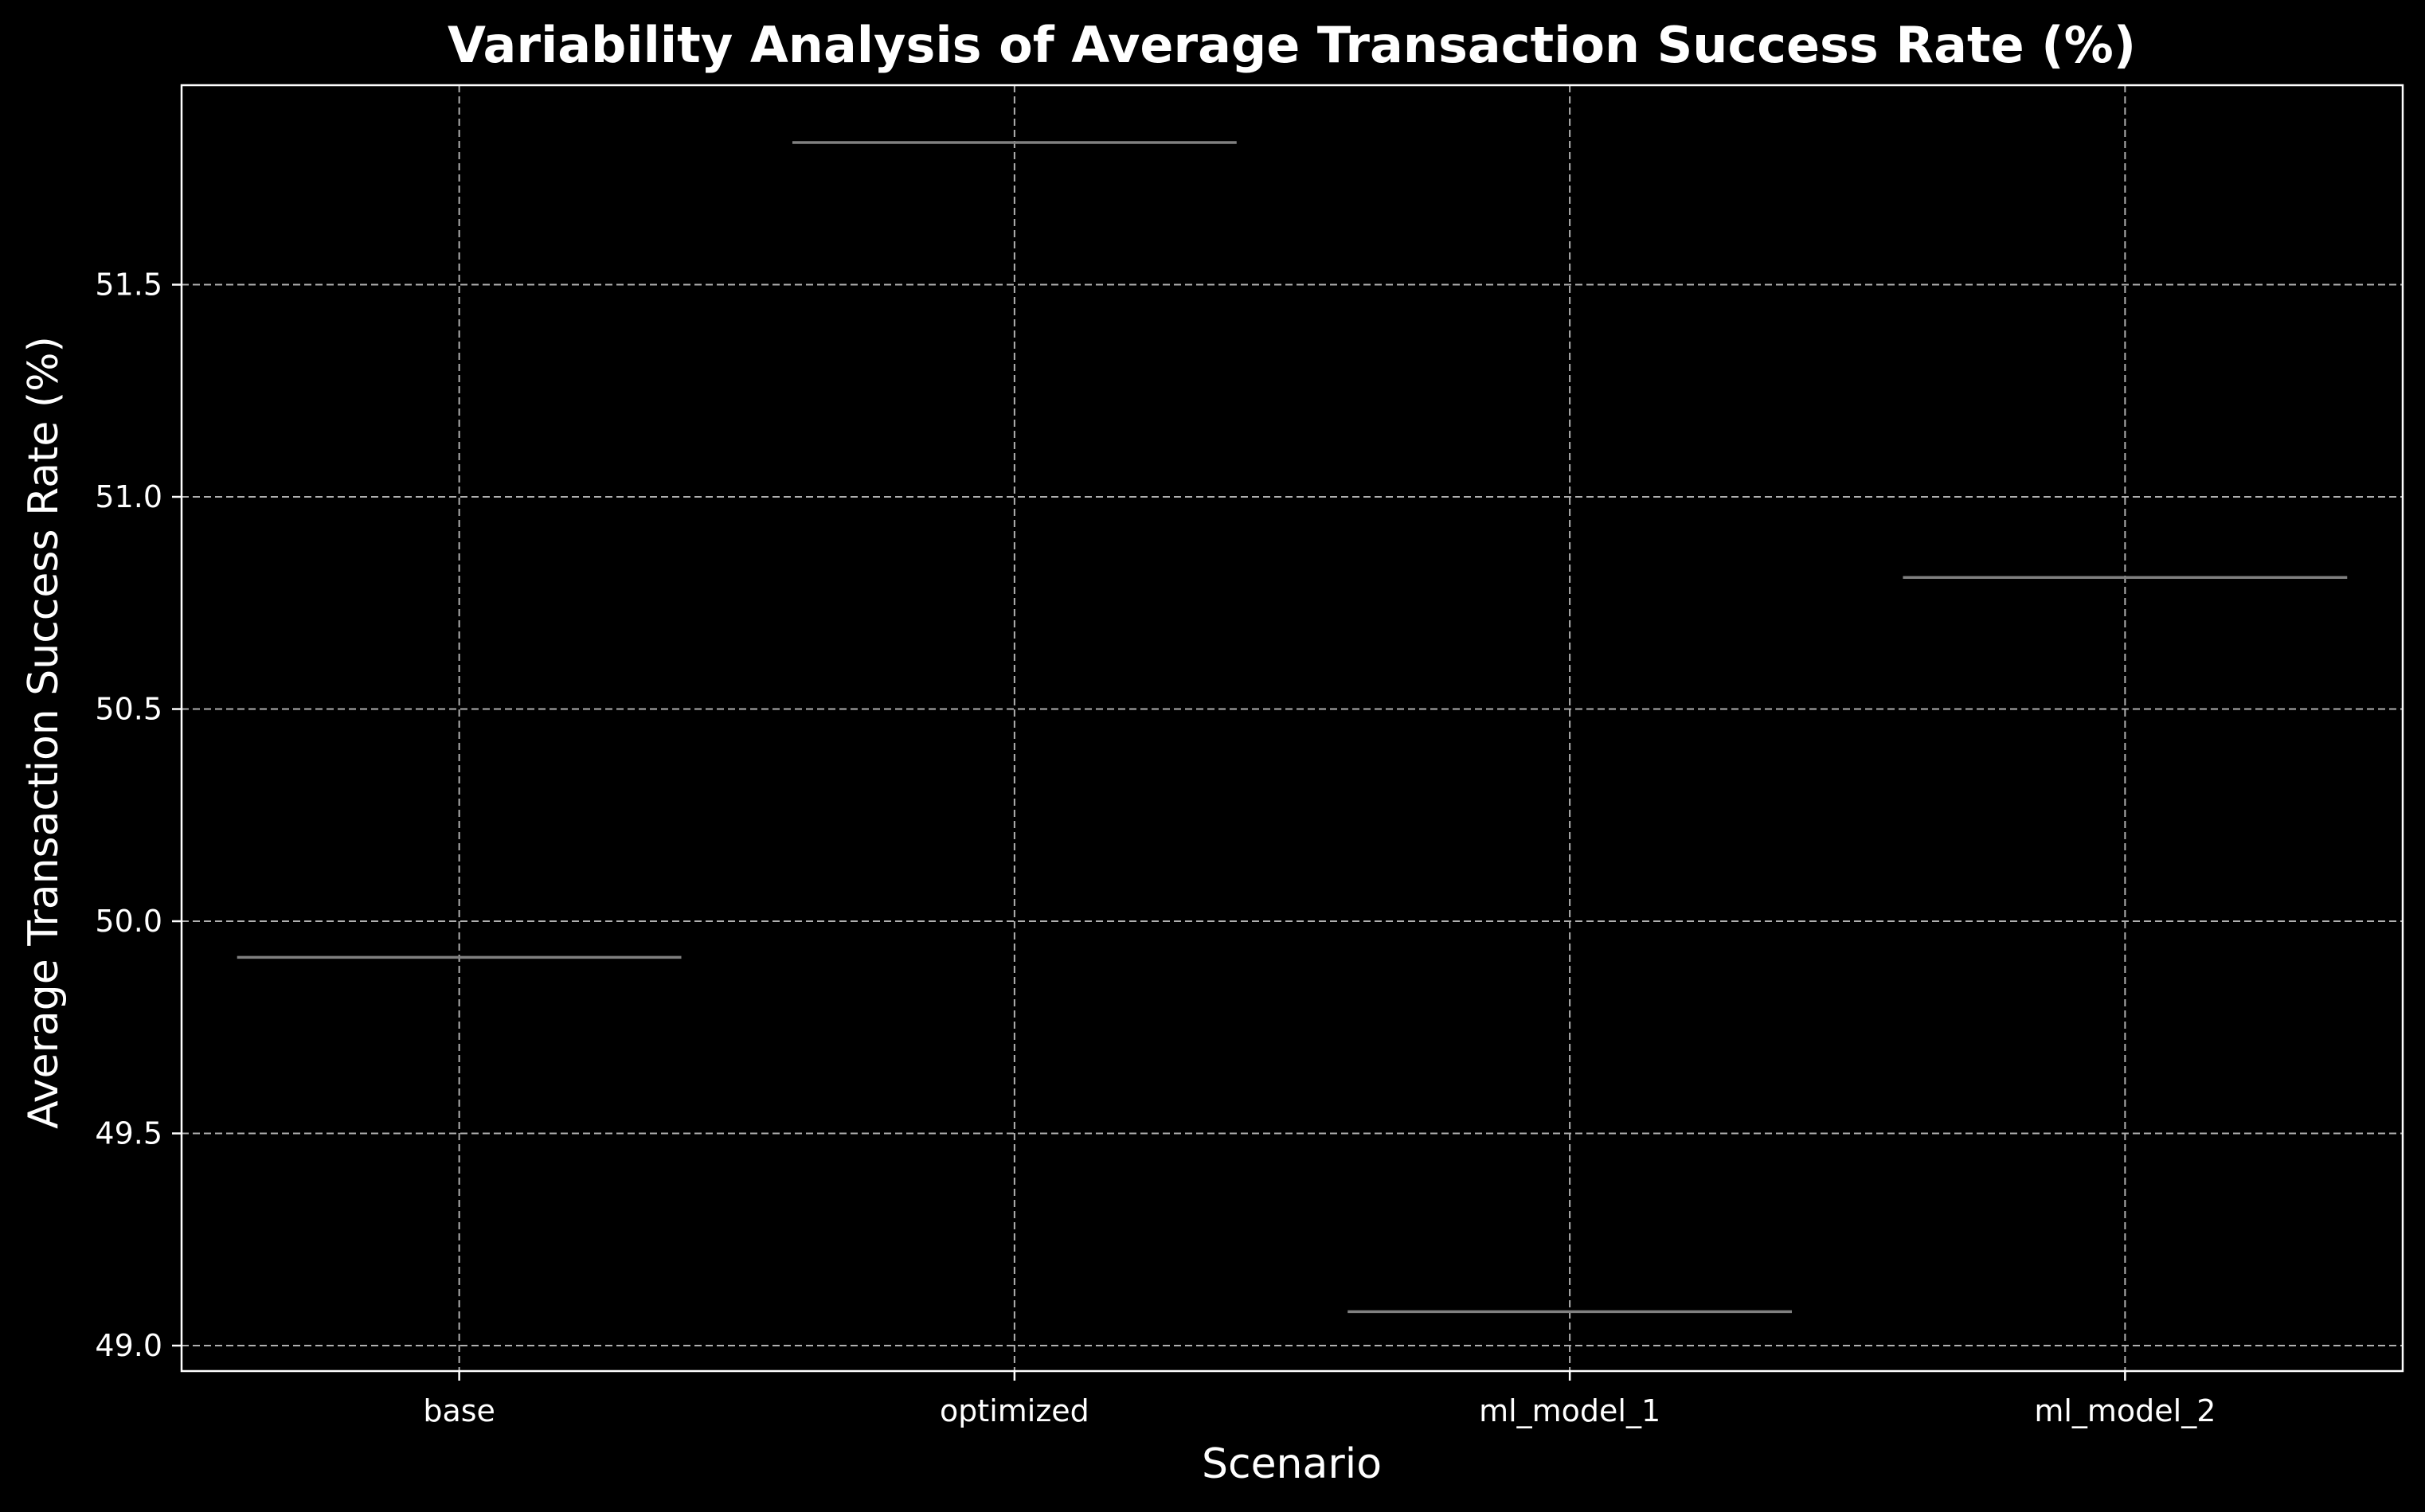  What do you see at coordinates (1292, 1464) in the screenshot?
I see `x-axis-label: Scenario` at bounding box center [1292, 1464].